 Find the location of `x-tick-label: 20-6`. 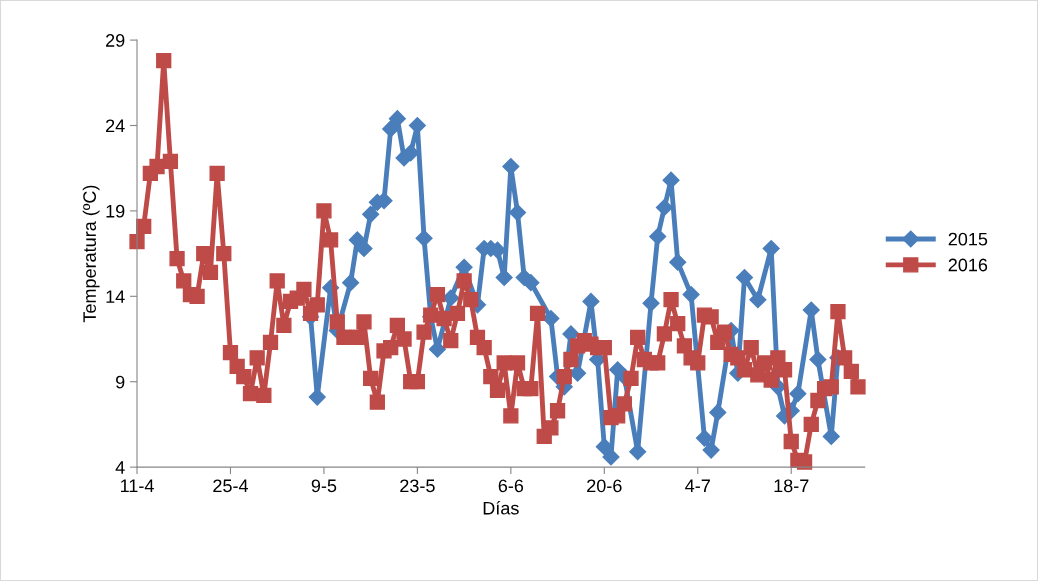

x-tick-label: 20-6 is located at coordinates (604, 486).